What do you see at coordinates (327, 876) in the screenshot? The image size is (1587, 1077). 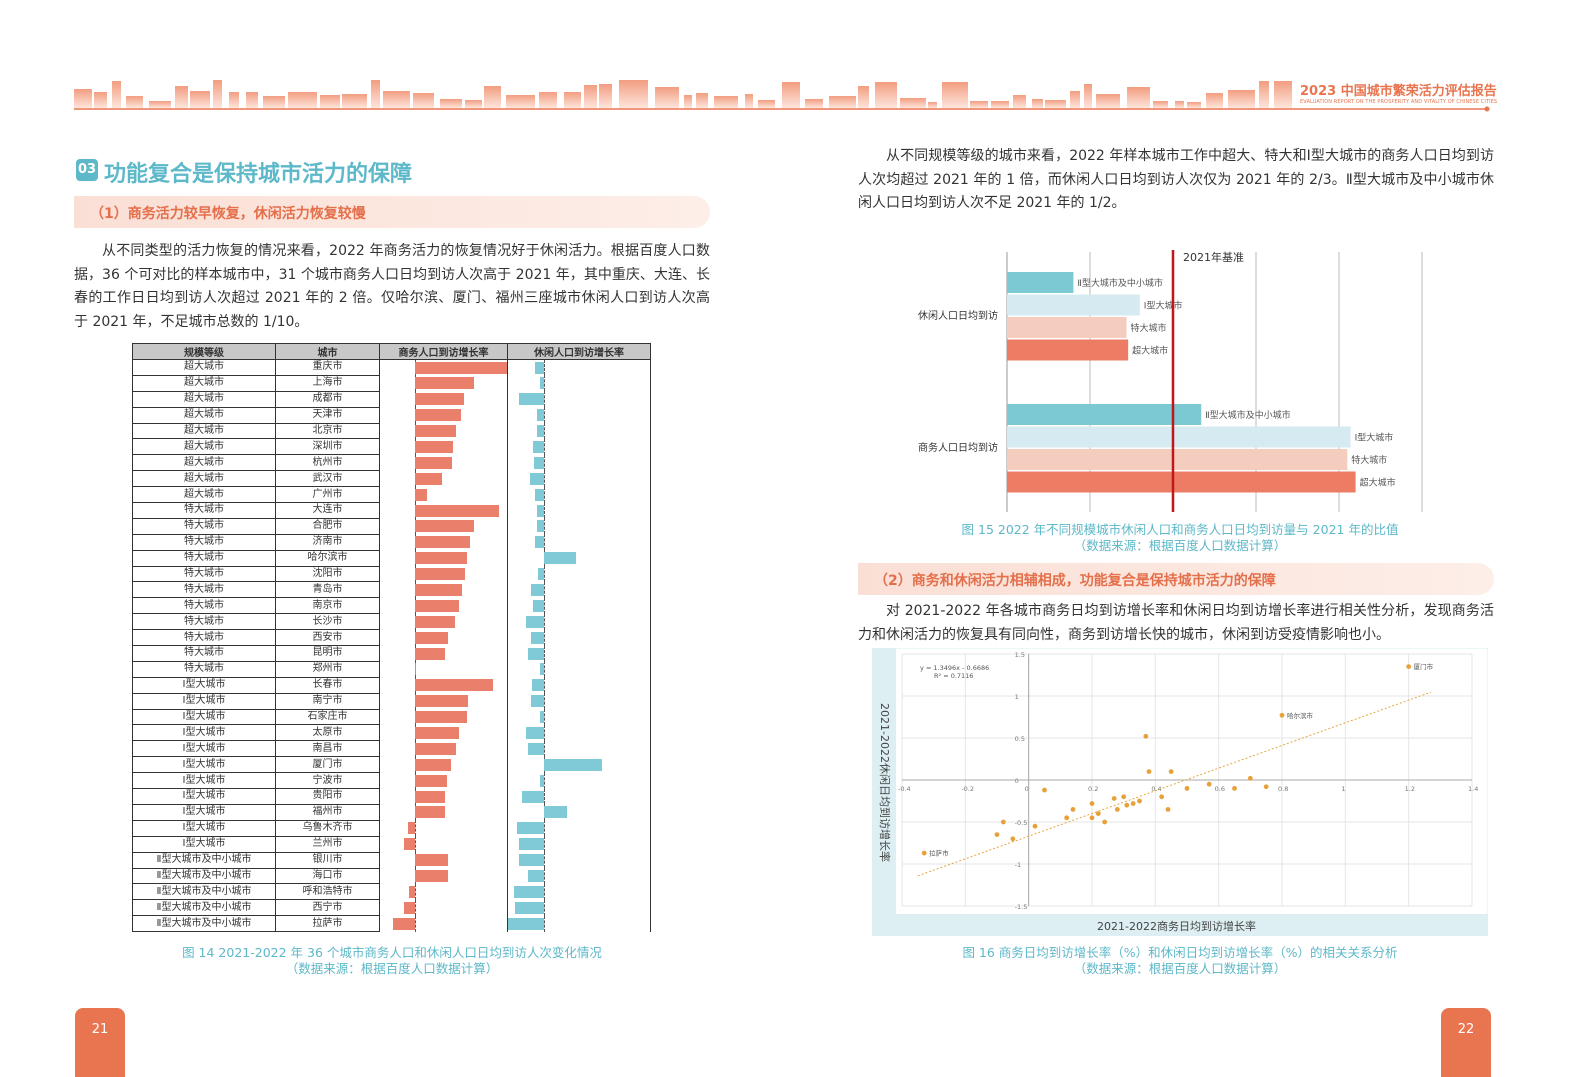 I see `city-cell: 海口市` at bounding box center [327, 876].